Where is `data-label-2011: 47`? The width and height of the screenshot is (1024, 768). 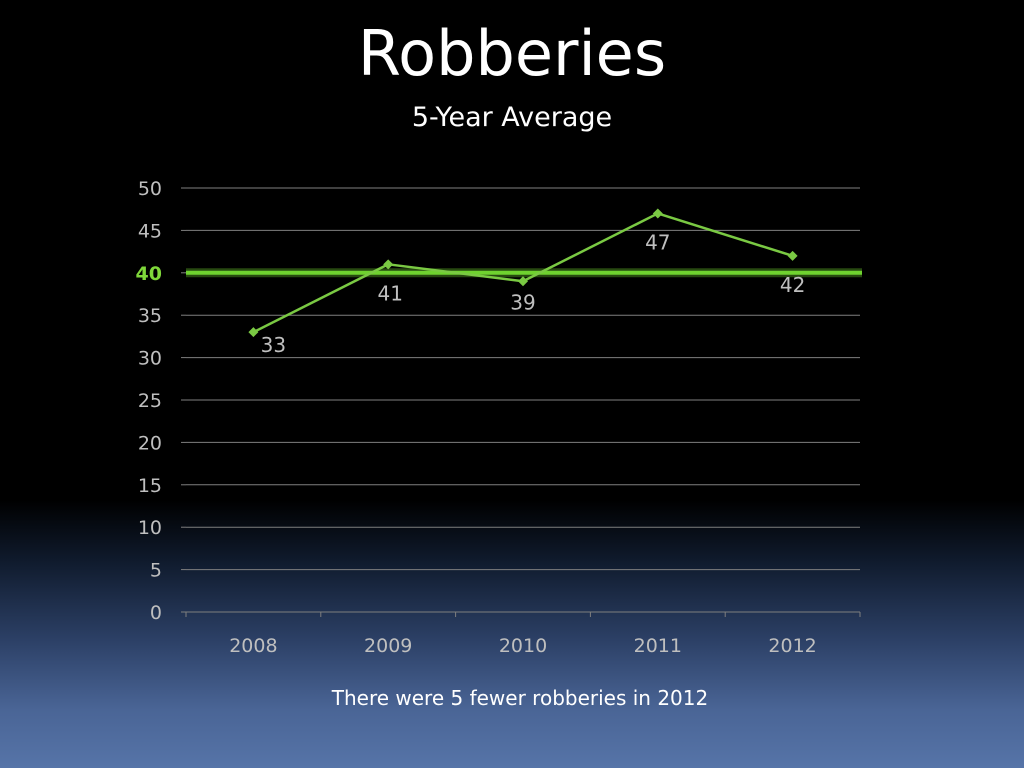
data-label-2011: 47 is located at coordinates (657, 242).